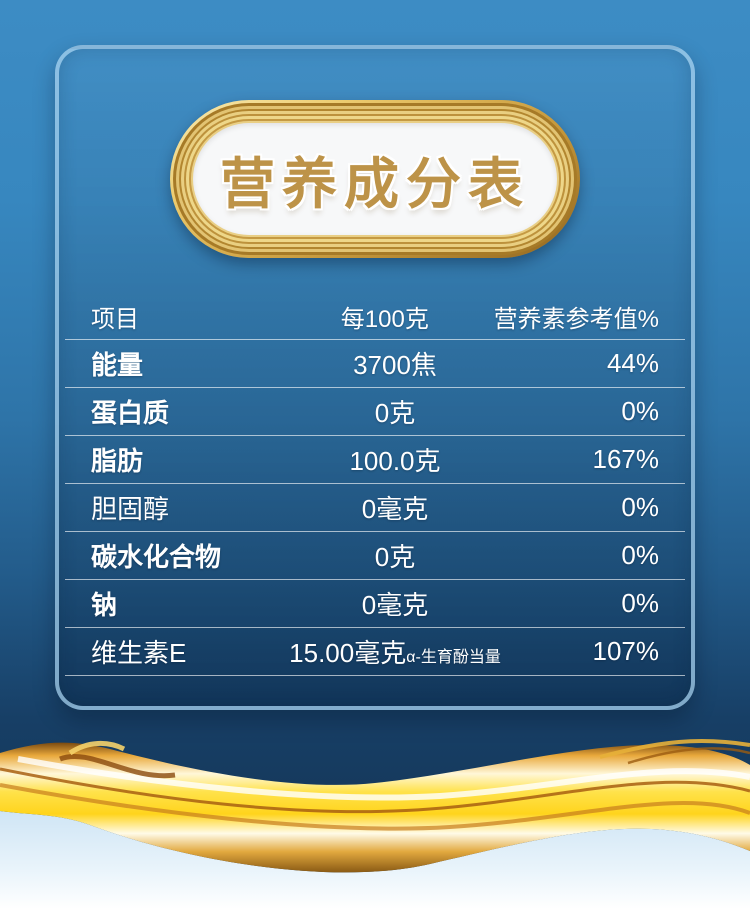 Image resolution: width=750 pixels, height=909 pixels. I want to click on nutrient-name: 能量, so click(117, 365).